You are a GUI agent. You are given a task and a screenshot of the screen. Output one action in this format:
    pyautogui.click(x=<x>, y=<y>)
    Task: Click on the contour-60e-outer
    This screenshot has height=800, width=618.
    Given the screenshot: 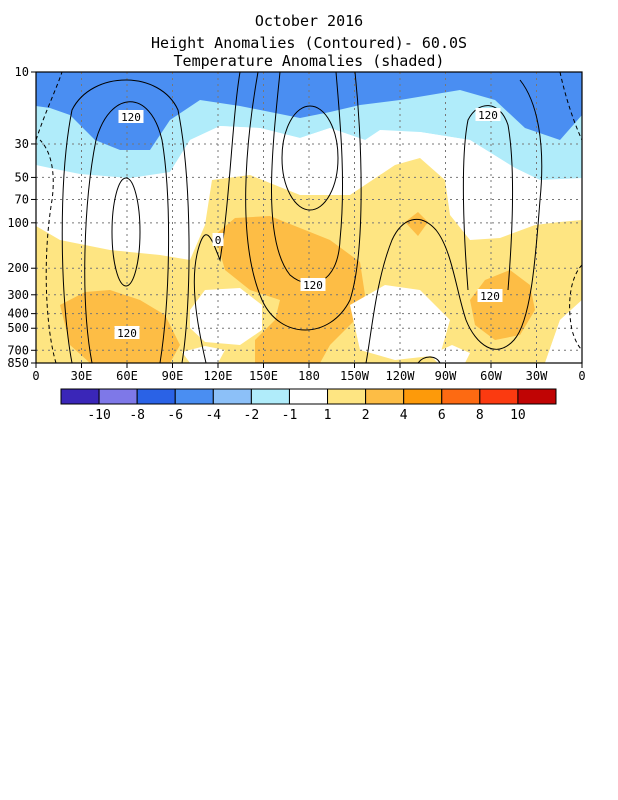 What is the action you would take?
    pyautogui.click(x=125, y=221)
    